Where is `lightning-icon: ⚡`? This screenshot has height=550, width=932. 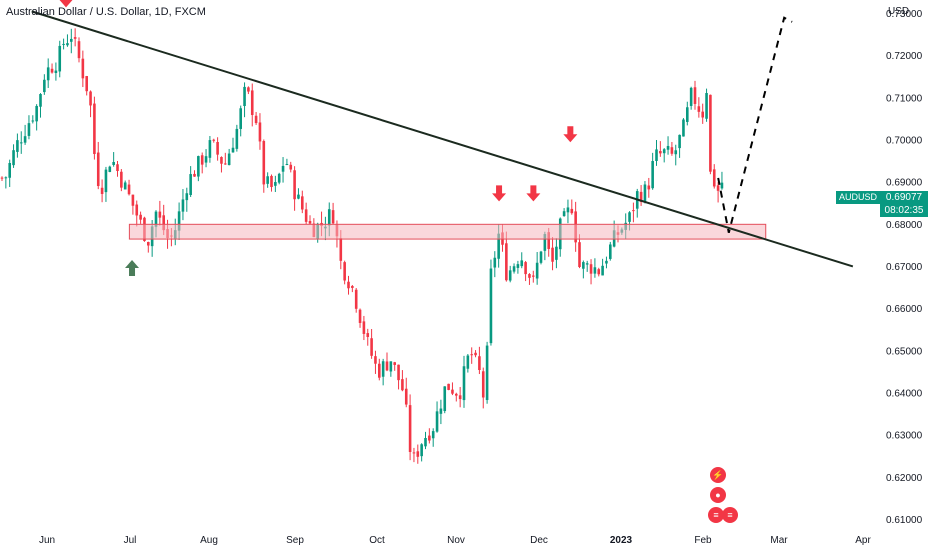
lightning-icon: ⚡ is located at coordinates (718, 475).